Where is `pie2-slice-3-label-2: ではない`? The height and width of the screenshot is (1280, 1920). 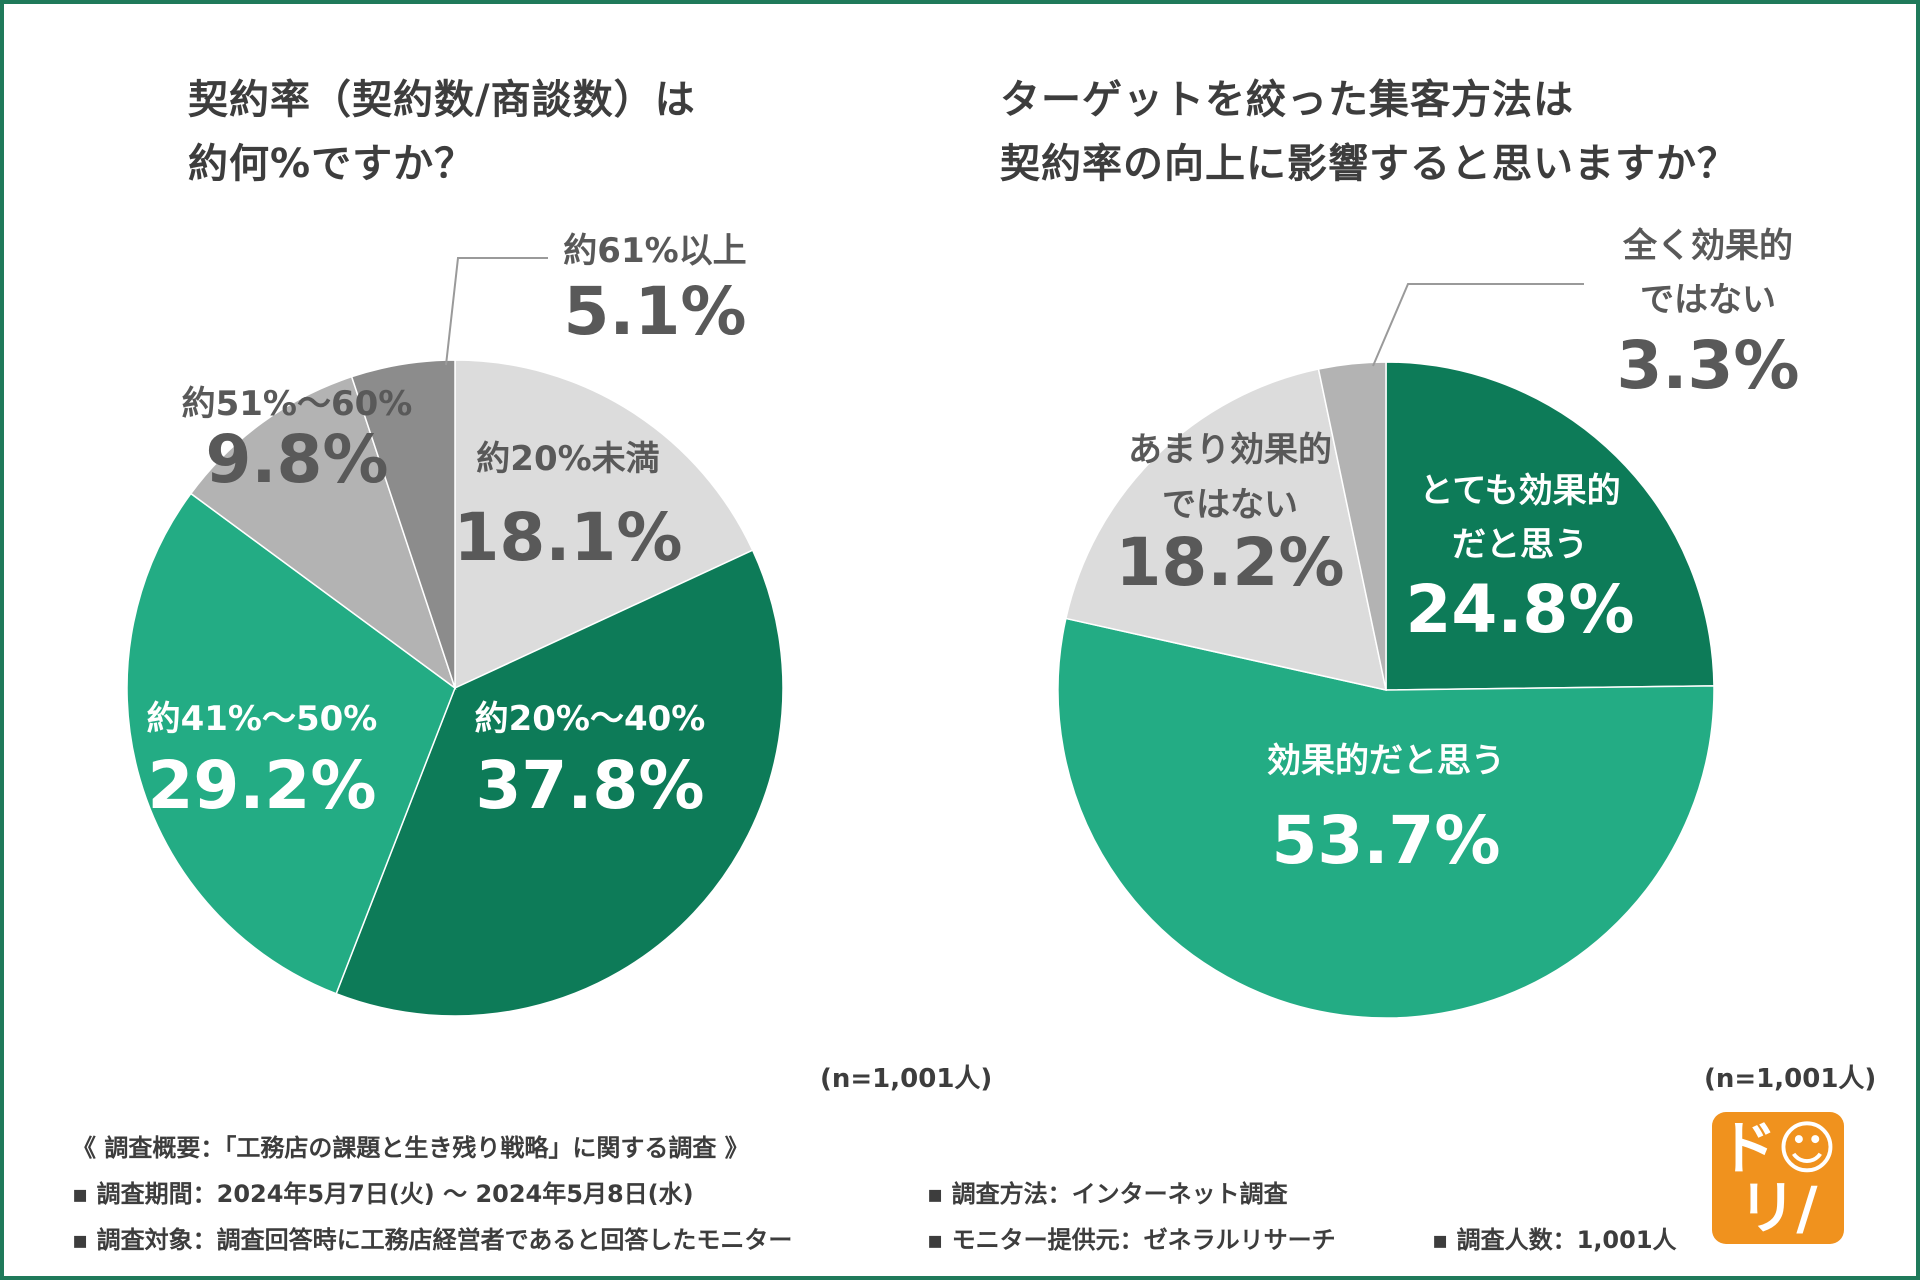 pie2-slice-3-label-2: ではない is located at coordinates (1230, 505).